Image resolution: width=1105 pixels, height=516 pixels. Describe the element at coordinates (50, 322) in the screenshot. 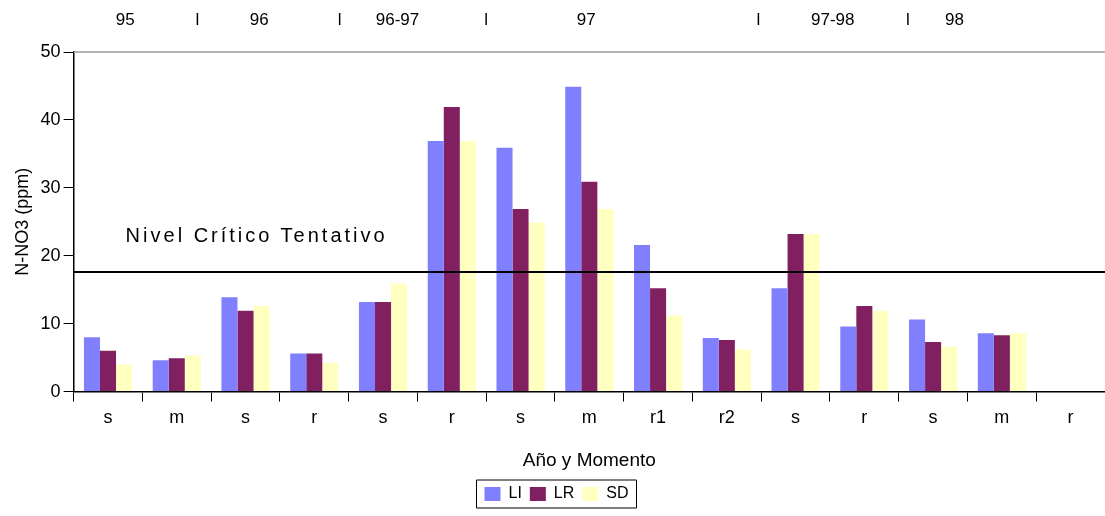

I see `y-tick-label: 10` at that location.